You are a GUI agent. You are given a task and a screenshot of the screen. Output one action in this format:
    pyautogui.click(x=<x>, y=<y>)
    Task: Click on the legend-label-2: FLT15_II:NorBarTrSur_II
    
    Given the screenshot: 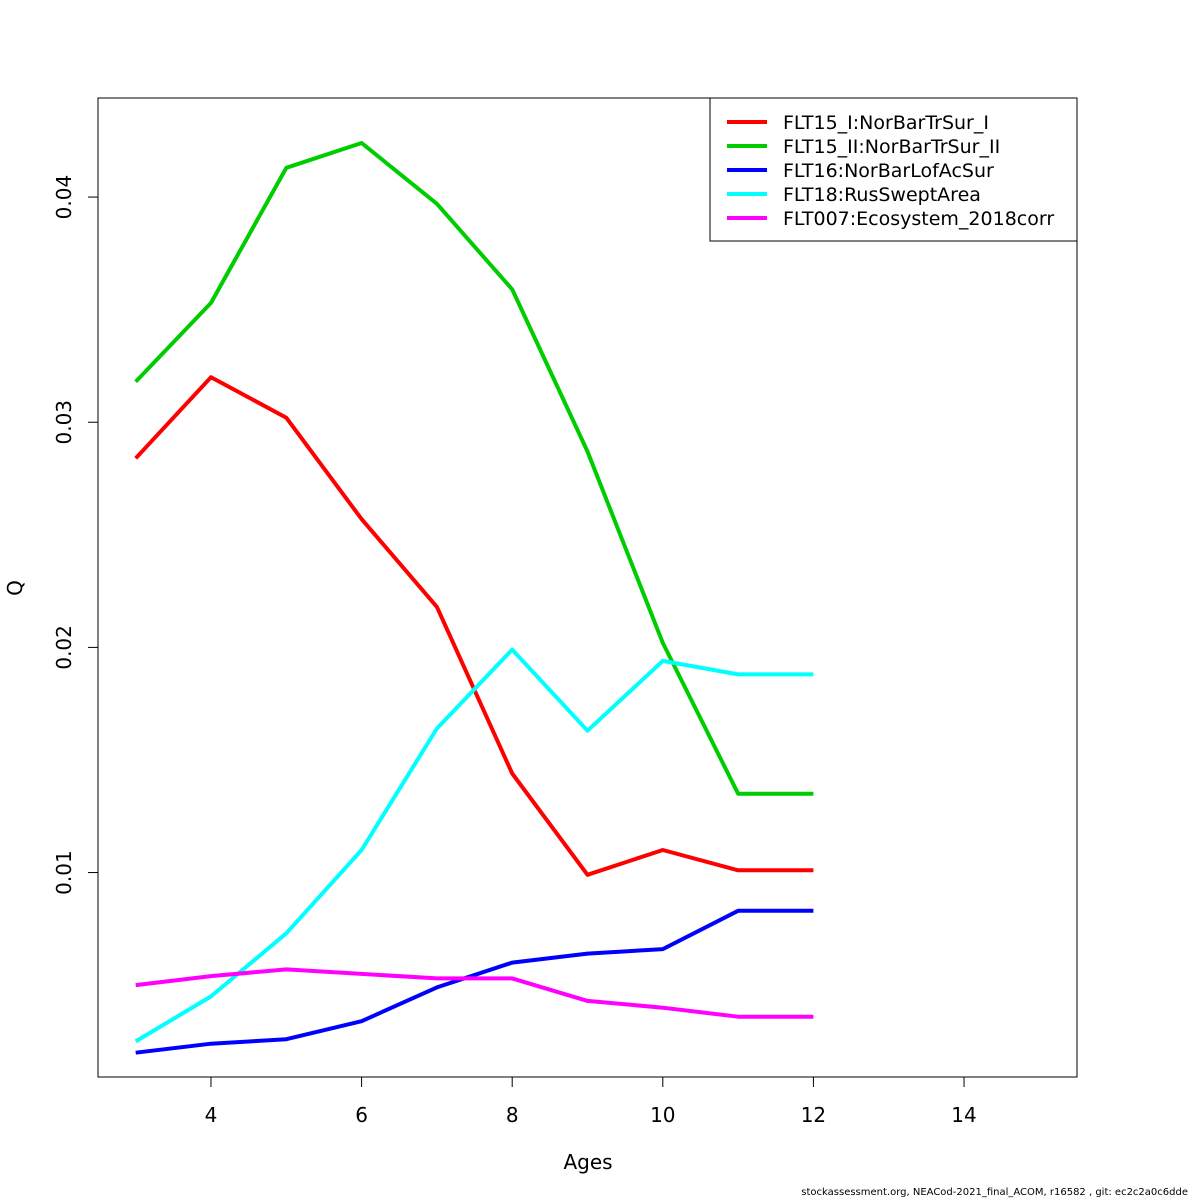 What is the action you would take?
    pyautogui.click(x=891, y=147)
    